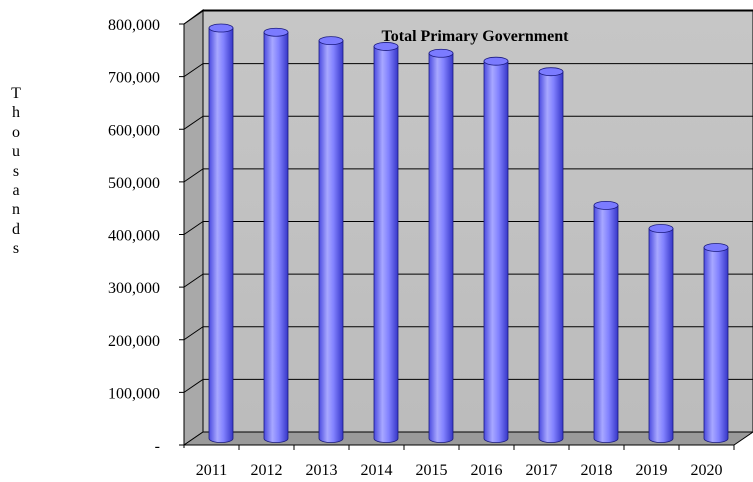 Image resolution: width=753 pixels, height=482 pixels. I want to click on x-tick-label: 2015, so click(432, 470).